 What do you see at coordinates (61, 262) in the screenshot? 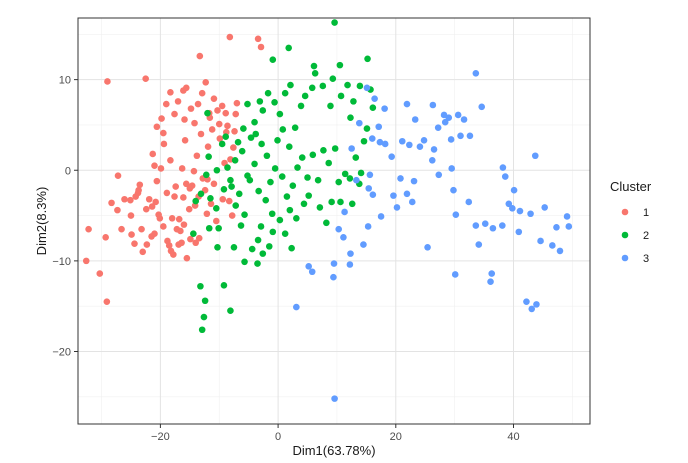
I see `y-tick-label: −10` at bounding box center [61, 262].